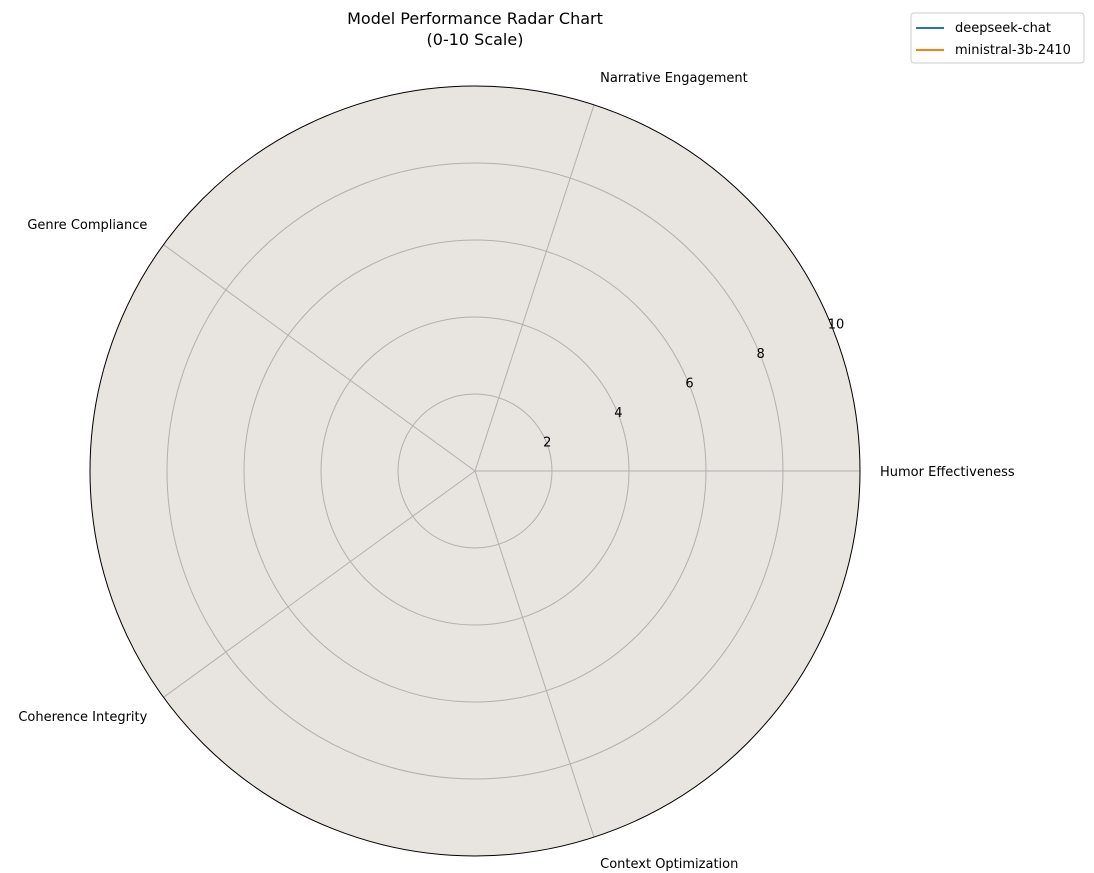 This screenshot has width=1094, height=873. Describe the element at coordinates (689, 384) in the screenshot. I see `r-tick-label: 6` at that location.